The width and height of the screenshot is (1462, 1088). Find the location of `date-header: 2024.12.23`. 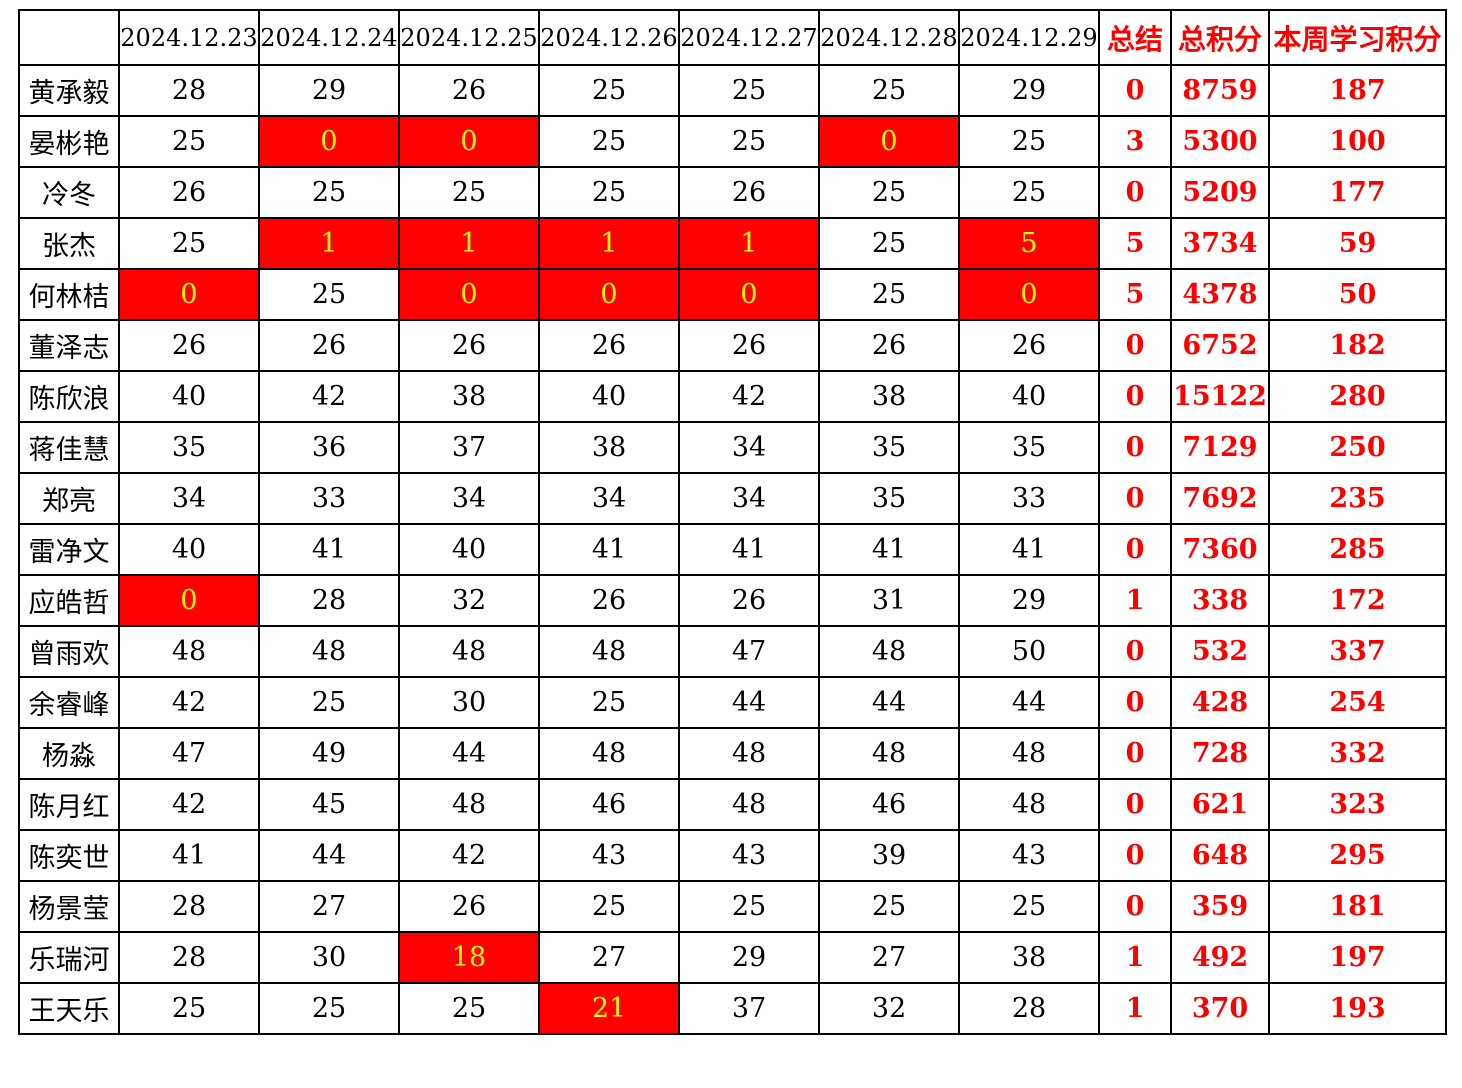

date-header: 2024.12.23 is located at coordinates (189, 37).